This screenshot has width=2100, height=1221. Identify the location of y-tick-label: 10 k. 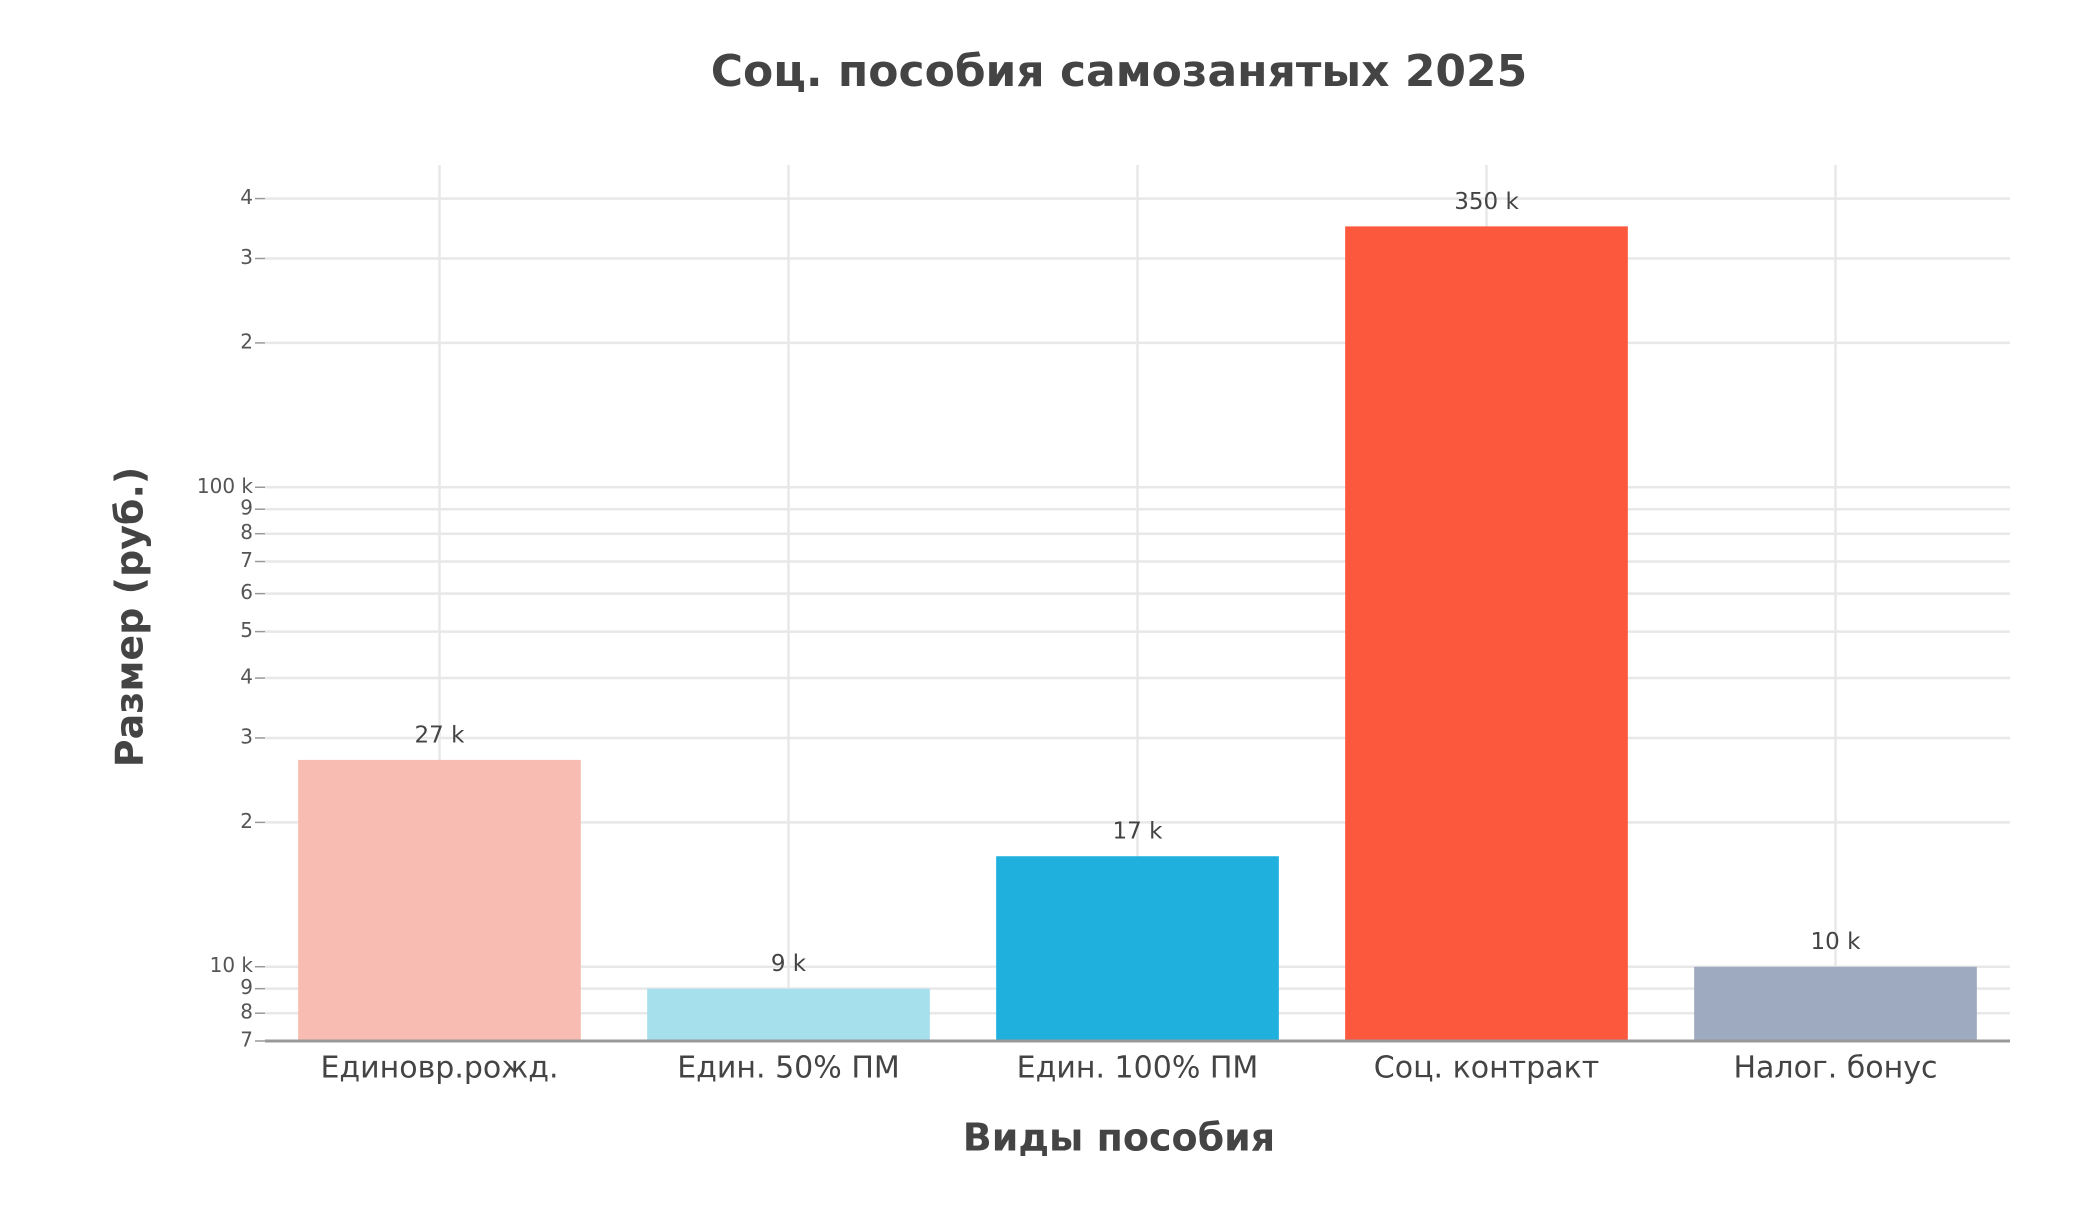
(232, 965).